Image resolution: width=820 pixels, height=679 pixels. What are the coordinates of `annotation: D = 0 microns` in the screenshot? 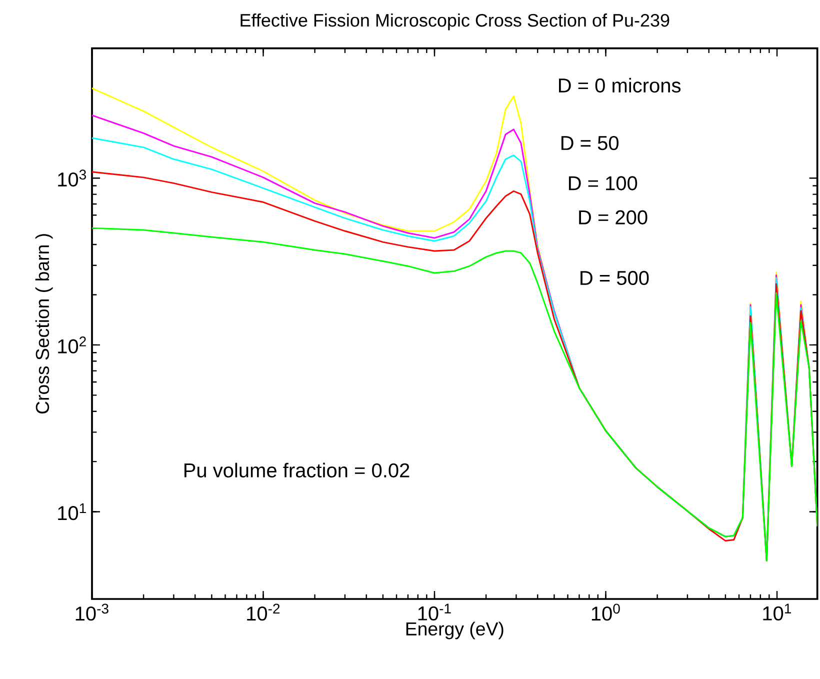 It's located at (619, 85).